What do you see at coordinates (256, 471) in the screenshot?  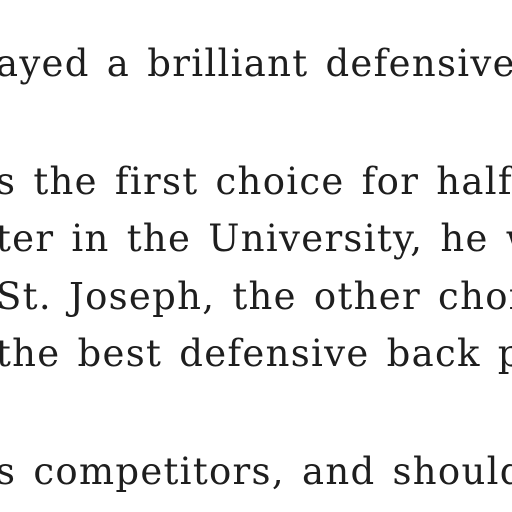 I see `text-line-6: s competitors, and should b` at bounding box center [256, 471].